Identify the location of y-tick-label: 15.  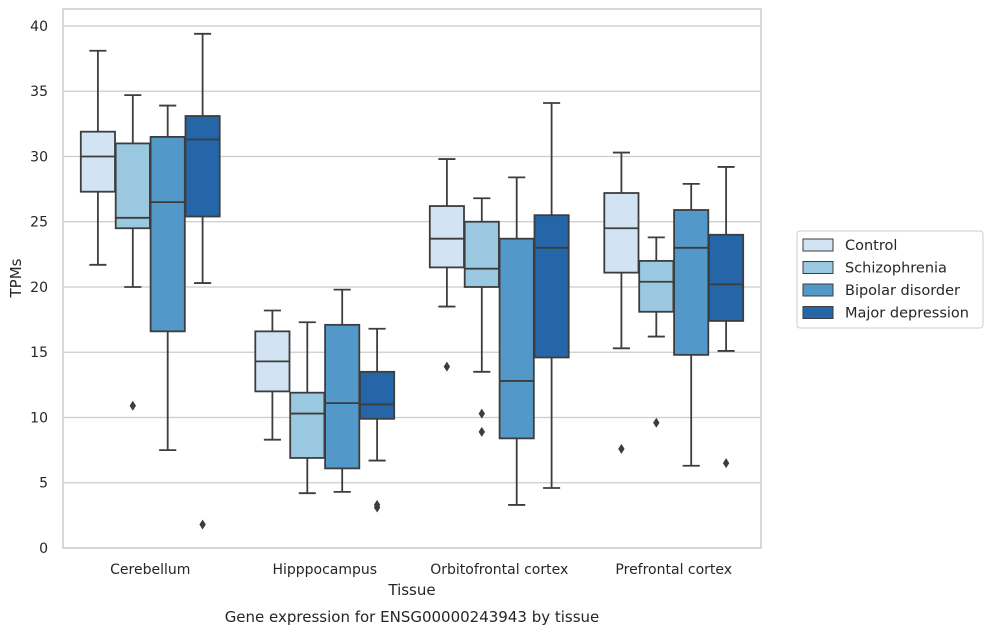
(39, 353).